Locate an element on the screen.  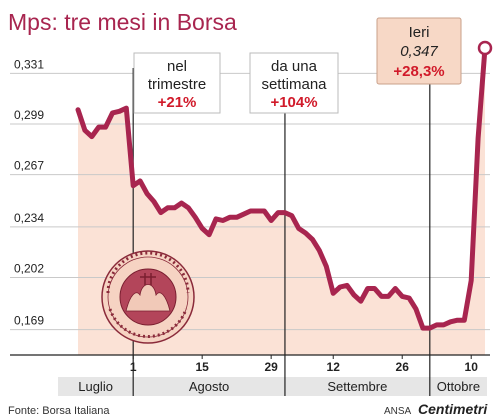
callout-settimana: da una settimana +104% is located at coordinates (294, 83).